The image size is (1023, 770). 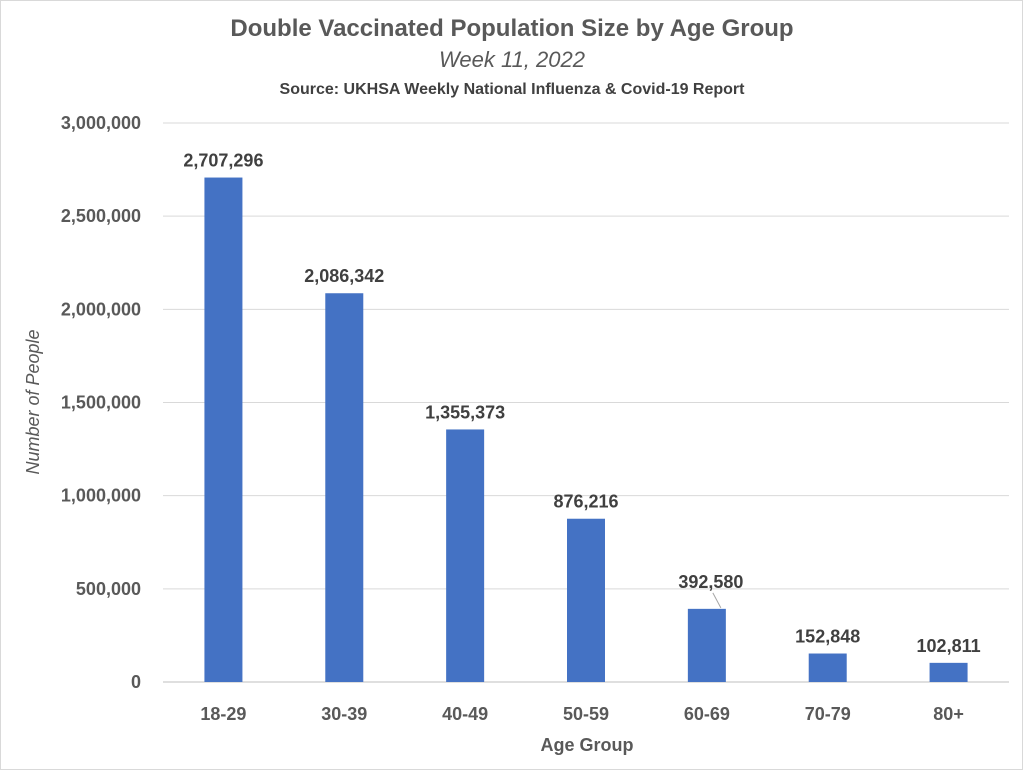 What do you see at coordinates (344, 276) in the screenshot?
I see `data-label: 2,086,342` at bounding box center [344, 276].